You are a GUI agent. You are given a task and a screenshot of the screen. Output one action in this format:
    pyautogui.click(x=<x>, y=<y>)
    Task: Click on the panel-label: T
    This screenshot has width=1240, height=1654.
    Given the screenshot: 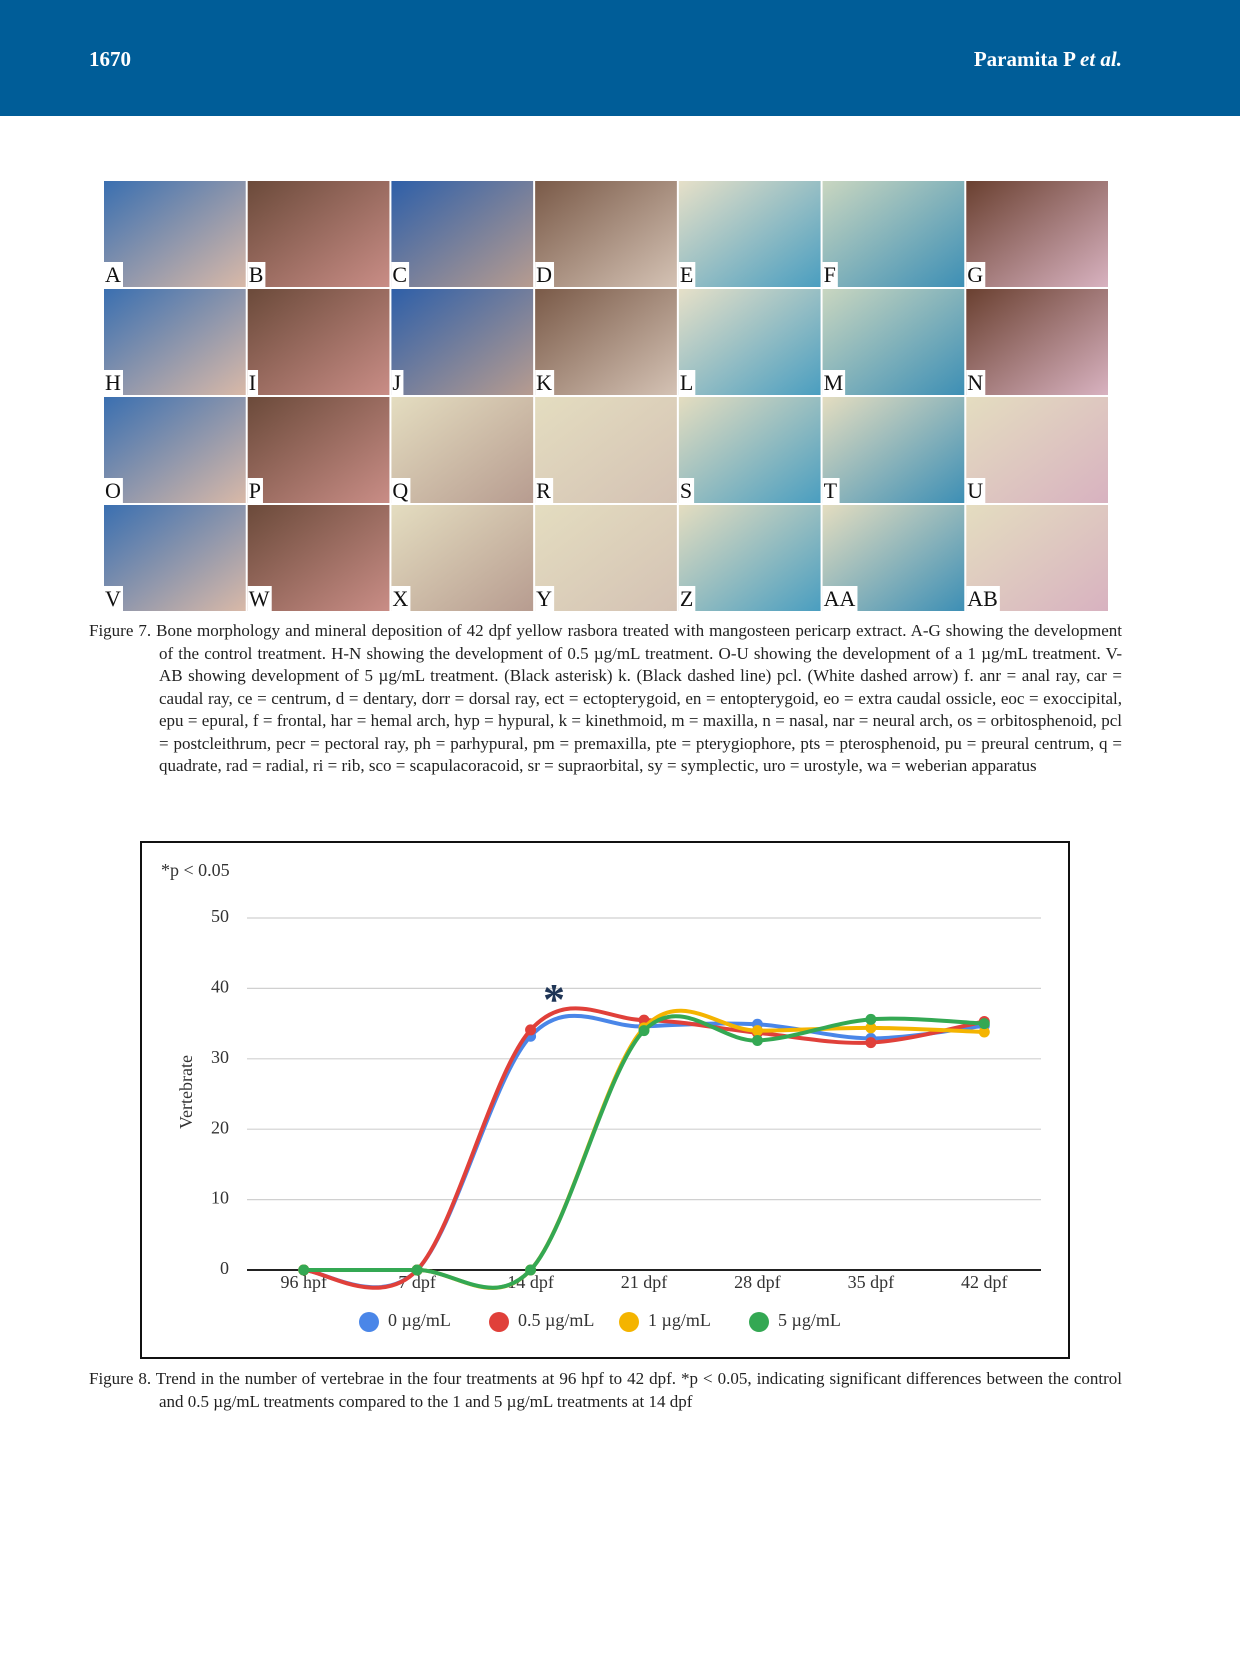 What is the action you would take?
    pyautogui.click(x=831, y=490)
    